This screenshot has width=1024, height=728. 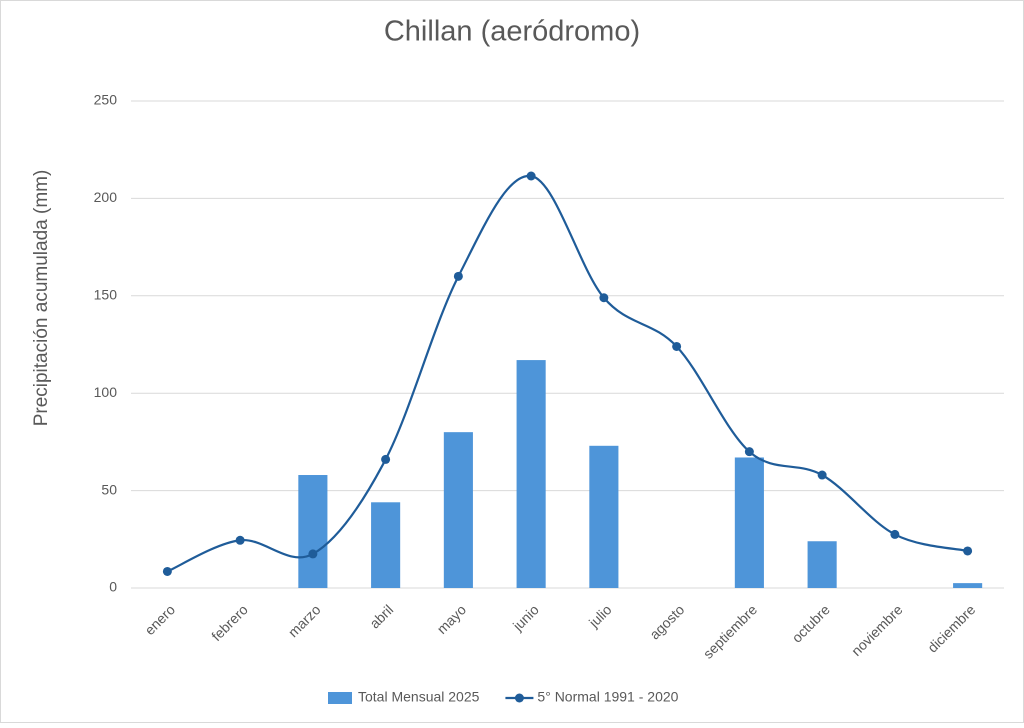 What do you see at coordinates (113, 587) in the screenshot?
I see `y-tick-label: 0` at bounding box center [113, 587].